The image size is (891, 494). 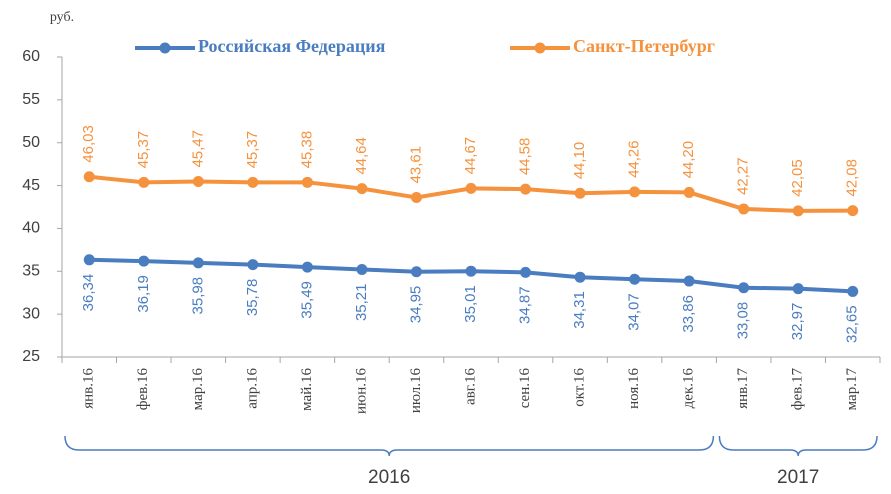 What do you see at coordinates (415, 165) in the screenshot?
I see `data-label: 43,61` at bounding box center [415, 165].